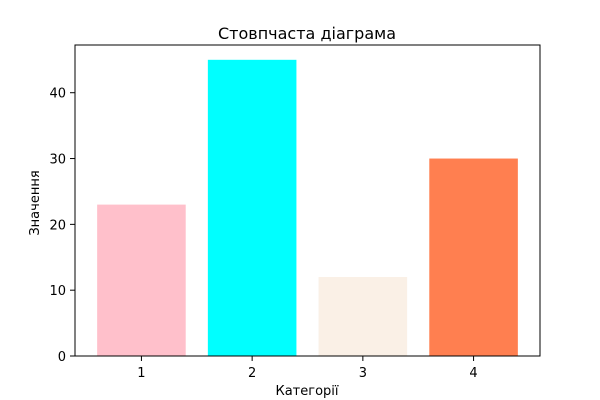 This screenshot has width=600, height=400. I want to click on chart-title: Стовпчаста діаграма, so click(307, 33).